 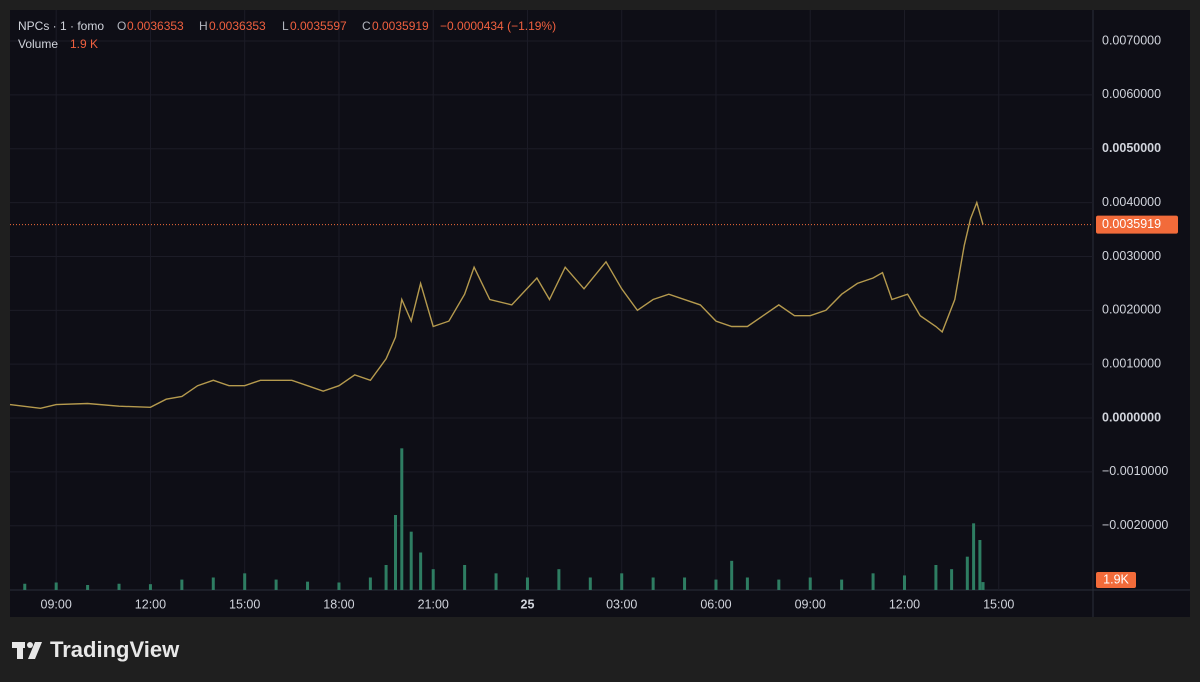 What do you see at coordinates (155, 26) in the screenshot?
I see `open-value: 0.0036353` at bounding box center [155, 26].